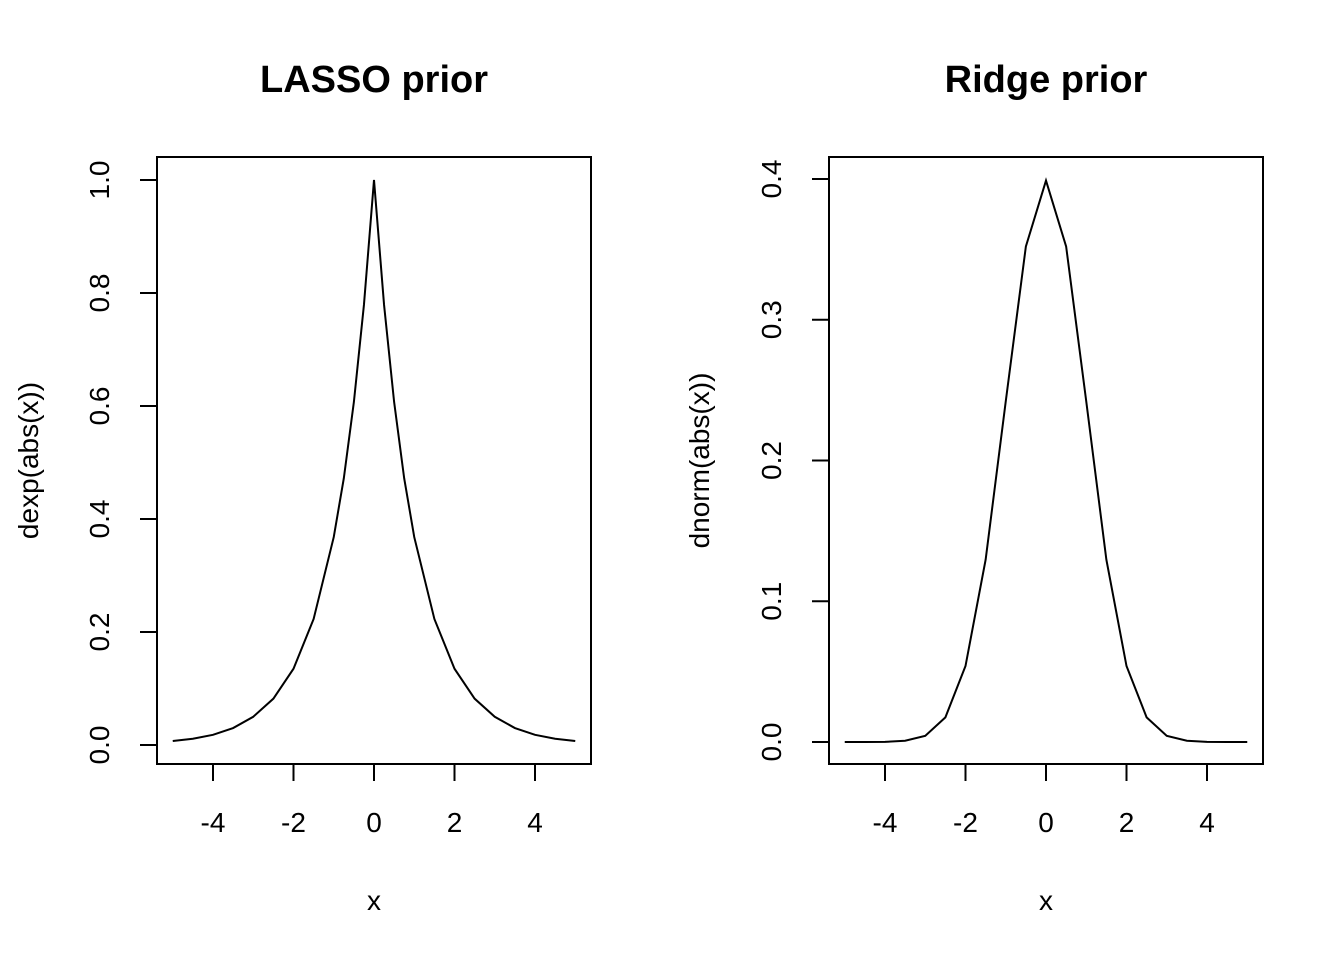 This screenshot has width=1344, height=960. Describe the element at coordinates (99, 293) in the screenshot. I see `y-tick-label: 0.8` at that location.